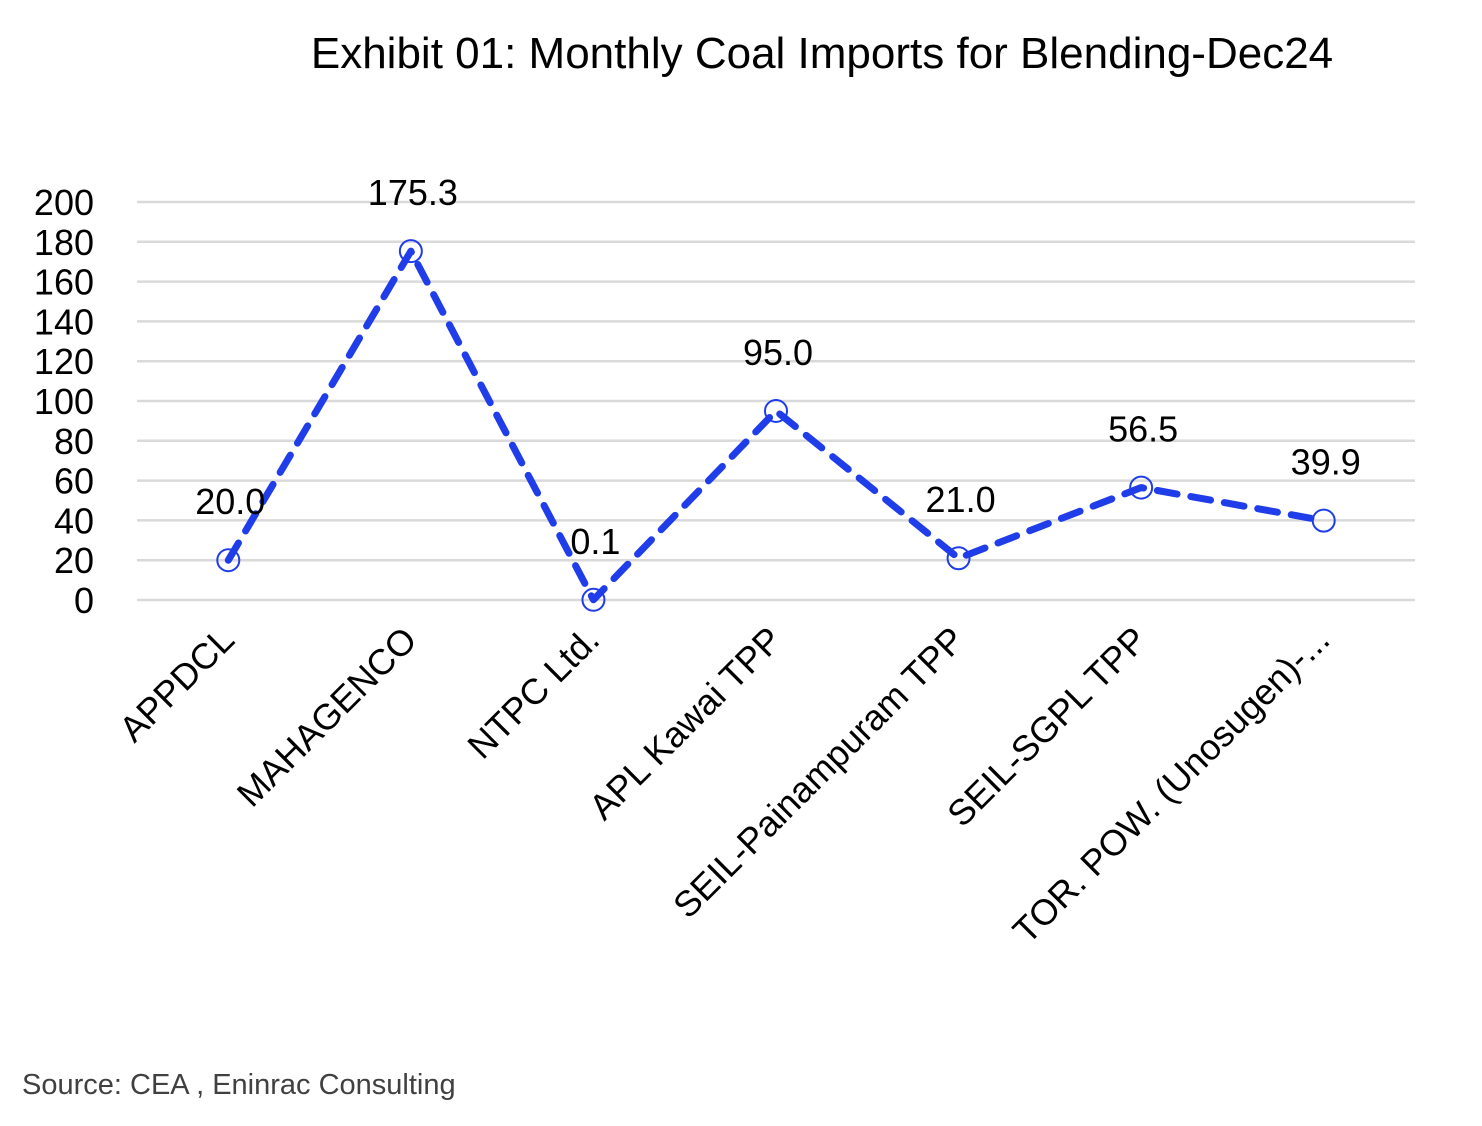  I want to click on y-tick-label: 160, so click(64, 282).